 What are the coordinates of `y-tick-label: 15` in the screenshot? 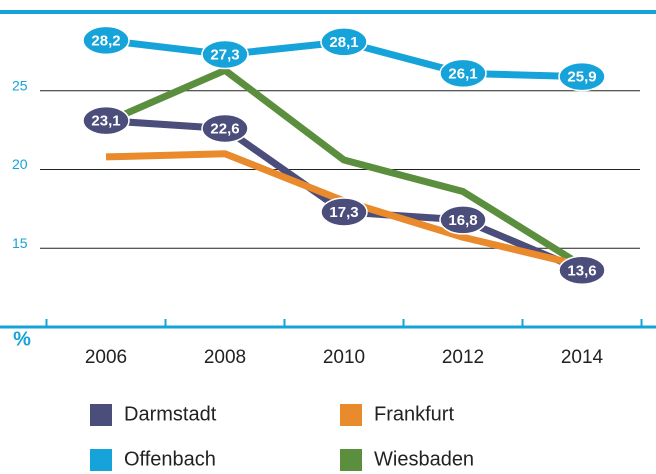 It's located at (20, 243).